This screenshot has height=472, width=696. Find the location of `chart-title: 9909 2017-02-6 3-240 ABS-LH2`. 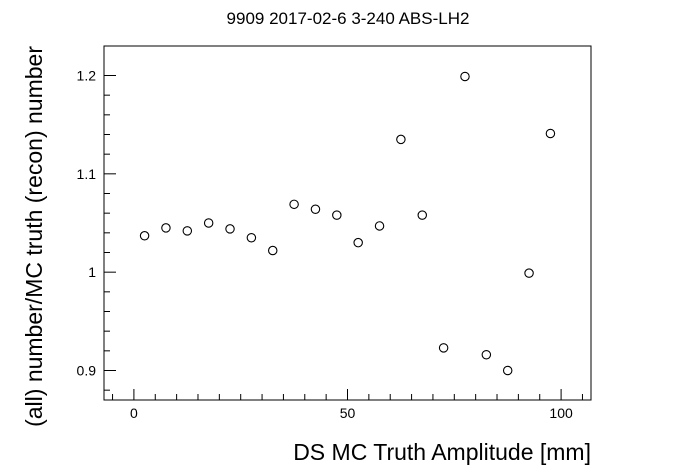

chart-title: 9909 2017-02-6 3-240 ABS-LH2 is located at coordinates (348, 18).